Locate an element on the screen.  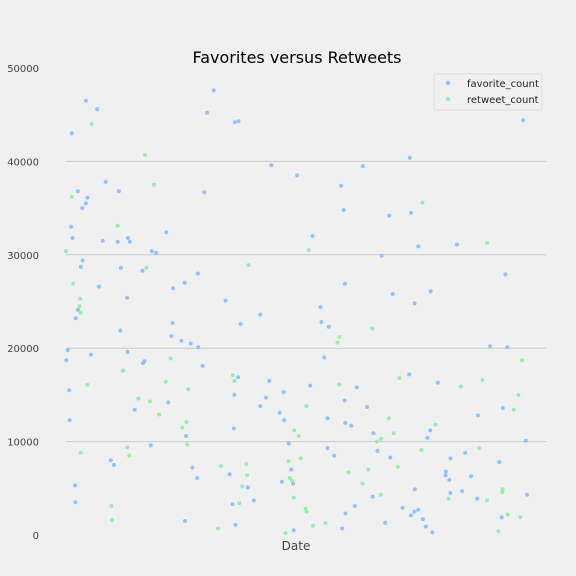
y-tick-label: 30000 is located at coordinates (23, 256).